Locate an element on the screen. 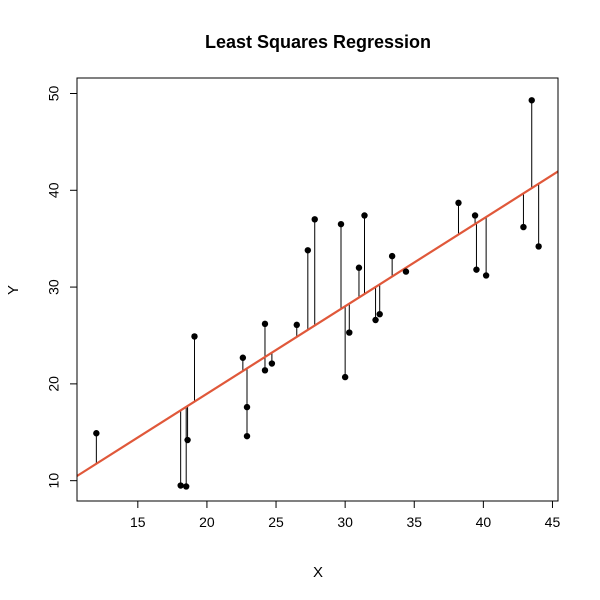 The height and width of the screenshot is (600, 600). x-tick-label: 35 is located at coordinates (414, 522).